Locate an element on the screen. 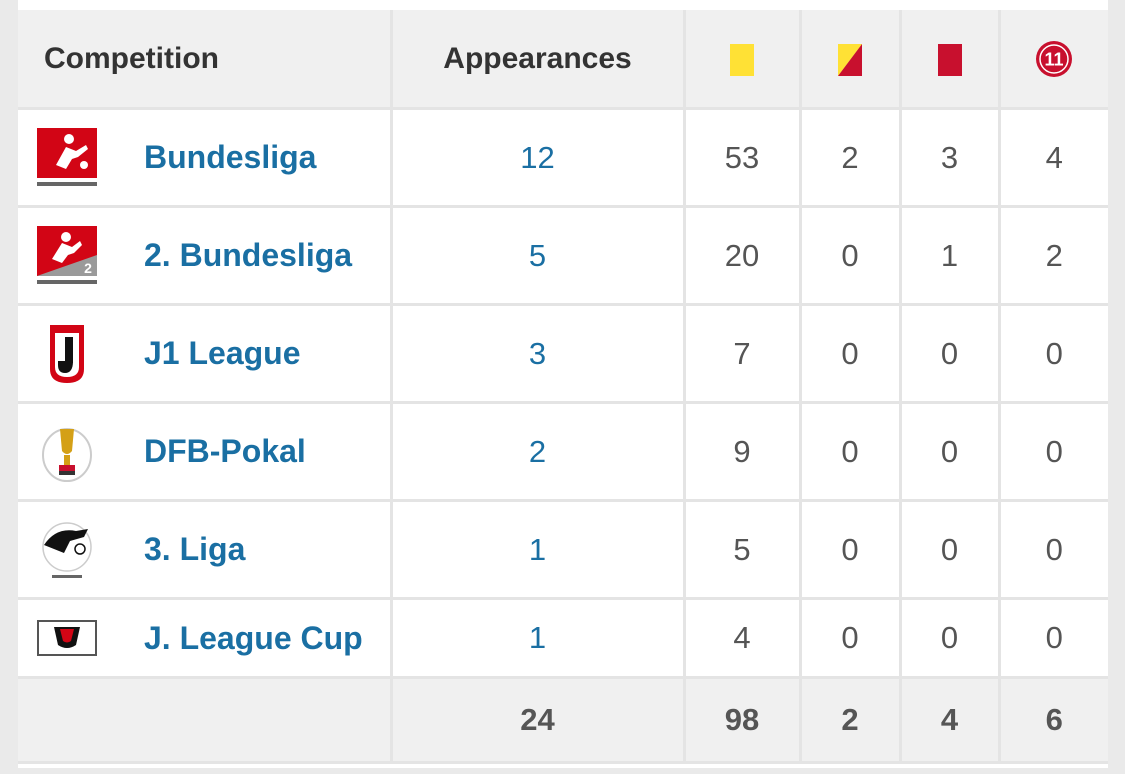 Image resolution: width=1125 pixels, height=774 pixels. second-yellow-card-header is located at coordinates (851, 60).